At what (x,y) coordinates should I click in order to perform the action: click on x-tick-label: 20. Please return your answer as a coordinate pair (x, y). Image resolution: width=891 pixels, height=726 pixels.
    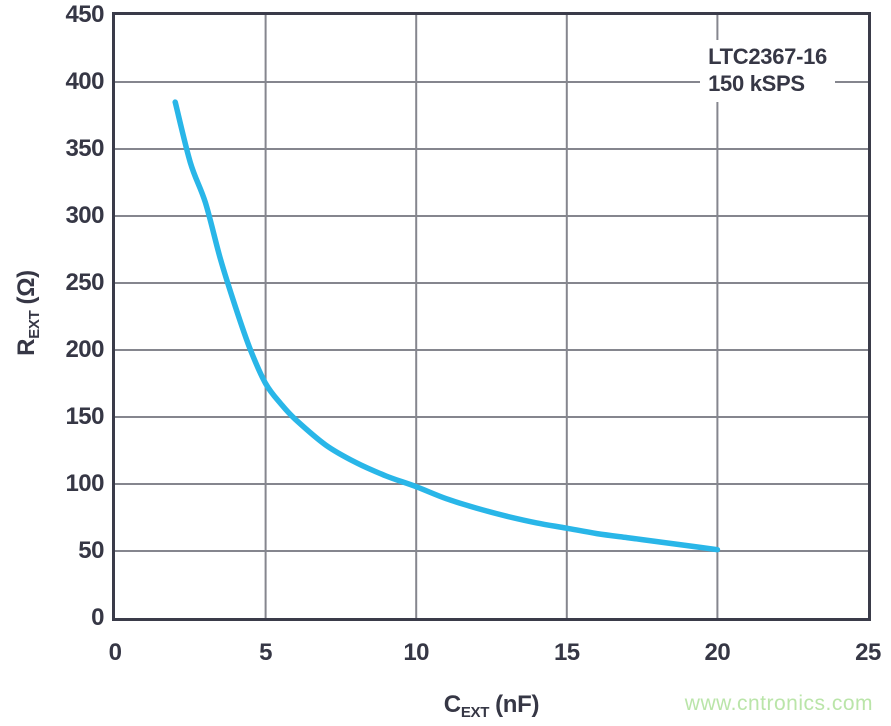
    Looking at the image, I should click on (717, 652).